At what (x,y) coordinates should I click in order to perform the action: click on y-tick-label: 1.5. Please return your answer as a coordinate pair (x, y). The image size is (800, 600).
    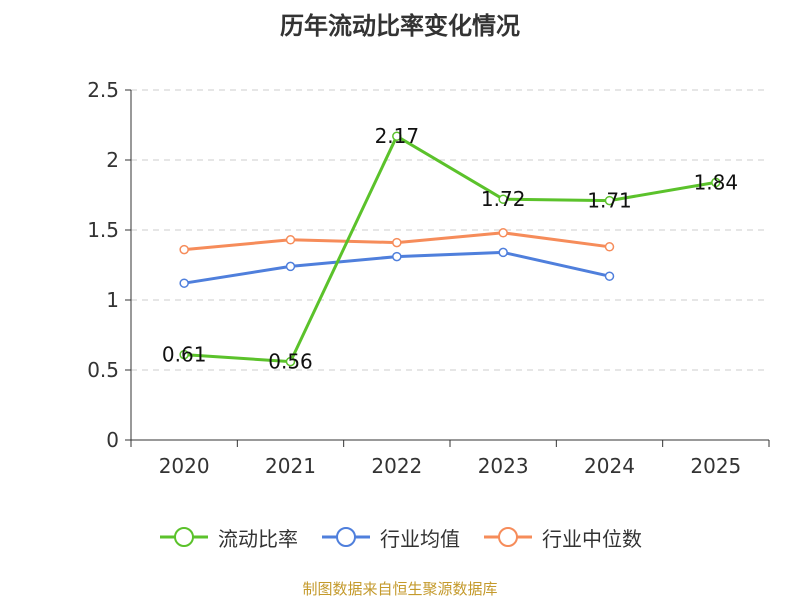
    Looking at the image, I should click on (103, 230).